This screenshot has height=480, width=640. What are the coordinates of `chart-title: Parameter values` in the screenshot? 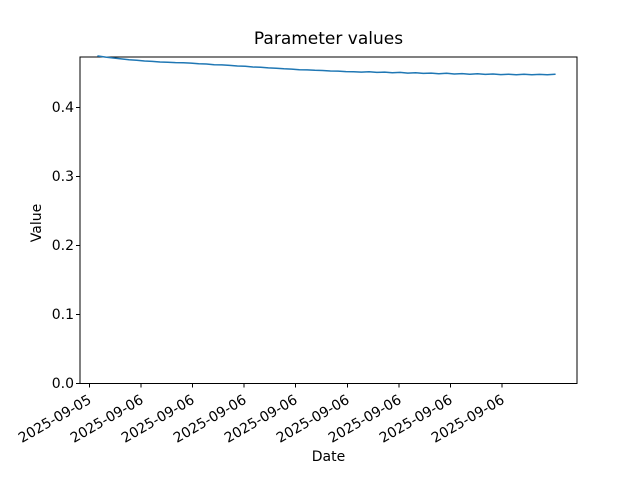 It's located at (328, 39).